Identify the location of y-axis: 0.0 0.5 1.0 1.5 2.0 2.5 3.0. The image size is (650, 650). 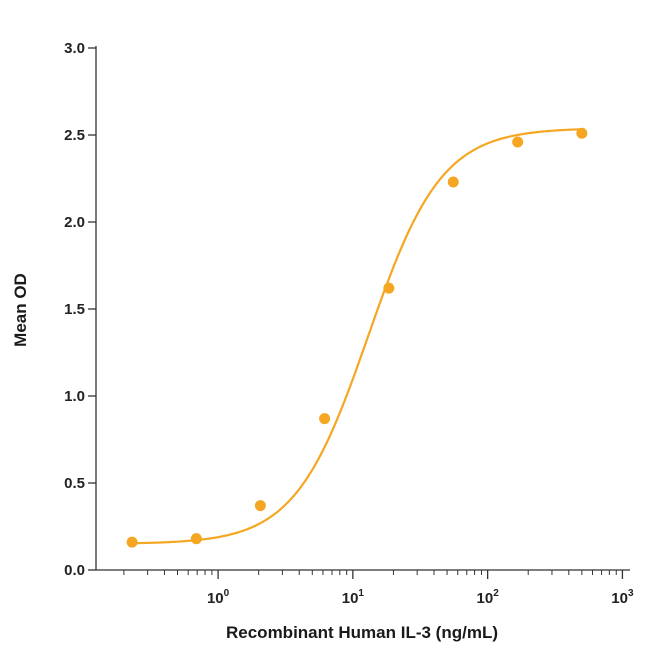
(80, 309).